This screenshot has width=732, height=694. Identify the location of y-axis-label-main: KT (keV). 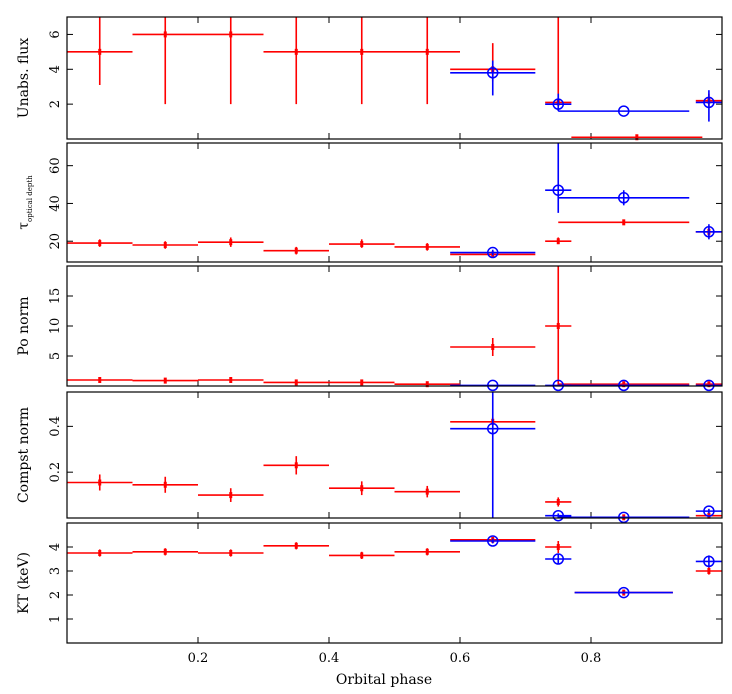
(24, 583).